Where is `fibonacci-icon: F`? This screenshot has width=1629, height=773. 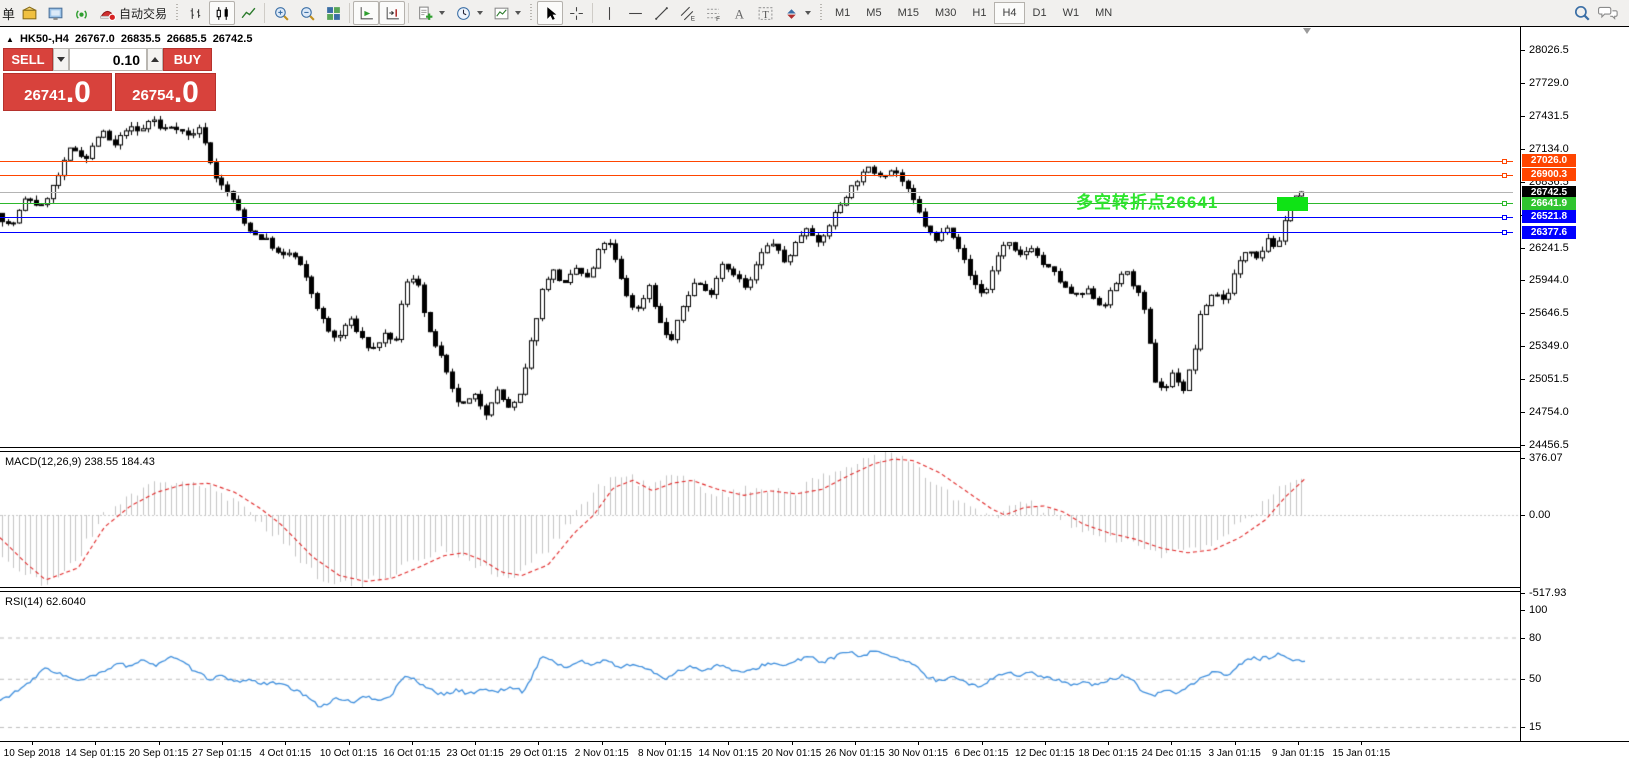
fibonacci-icon: F is located at coordinates (713, 13).